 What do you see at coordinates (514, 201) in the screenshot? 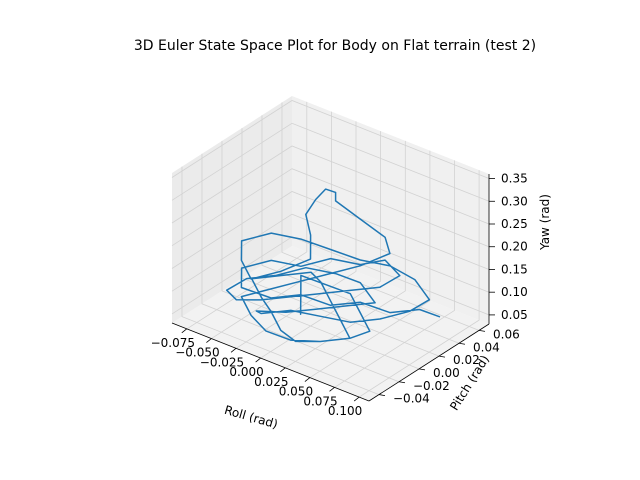
I see `z-tick-label: 0.30` at bounding box center [514, 201].